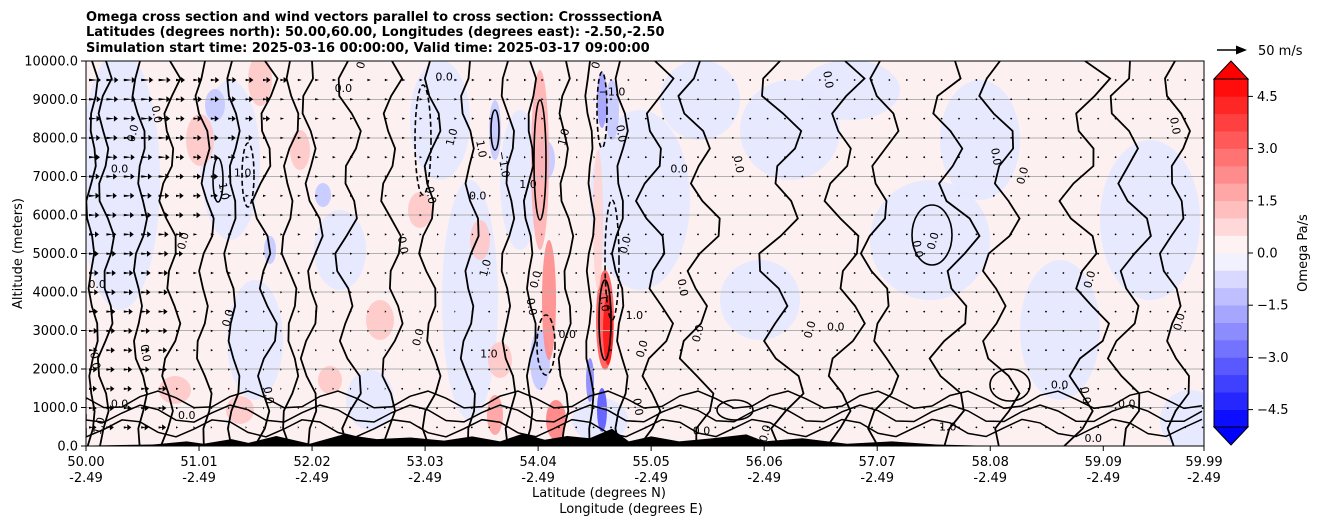  What do you see at coordinates (1273, 410) in the screenshot?
I see `colorbar-tick-label: −4.5` at bounding box center [1273, 410].